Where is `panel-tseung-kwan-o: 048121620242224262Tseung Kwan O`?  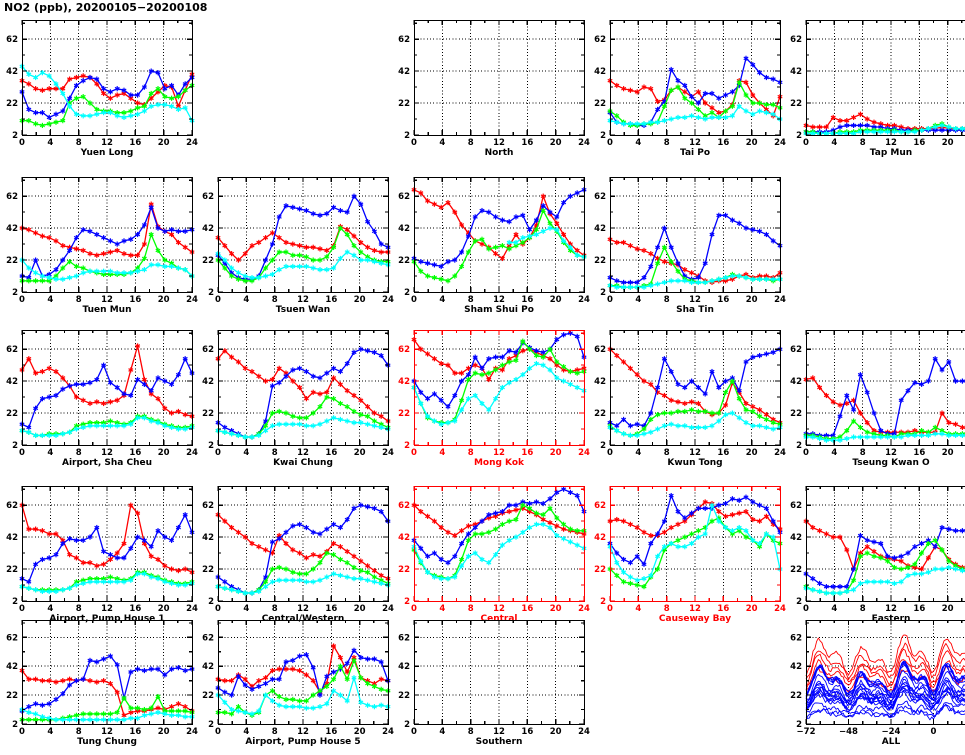 panel-tseung-kwan-o: 048121620242224262Tseung Kwan O is located at coordinates (877, 398).